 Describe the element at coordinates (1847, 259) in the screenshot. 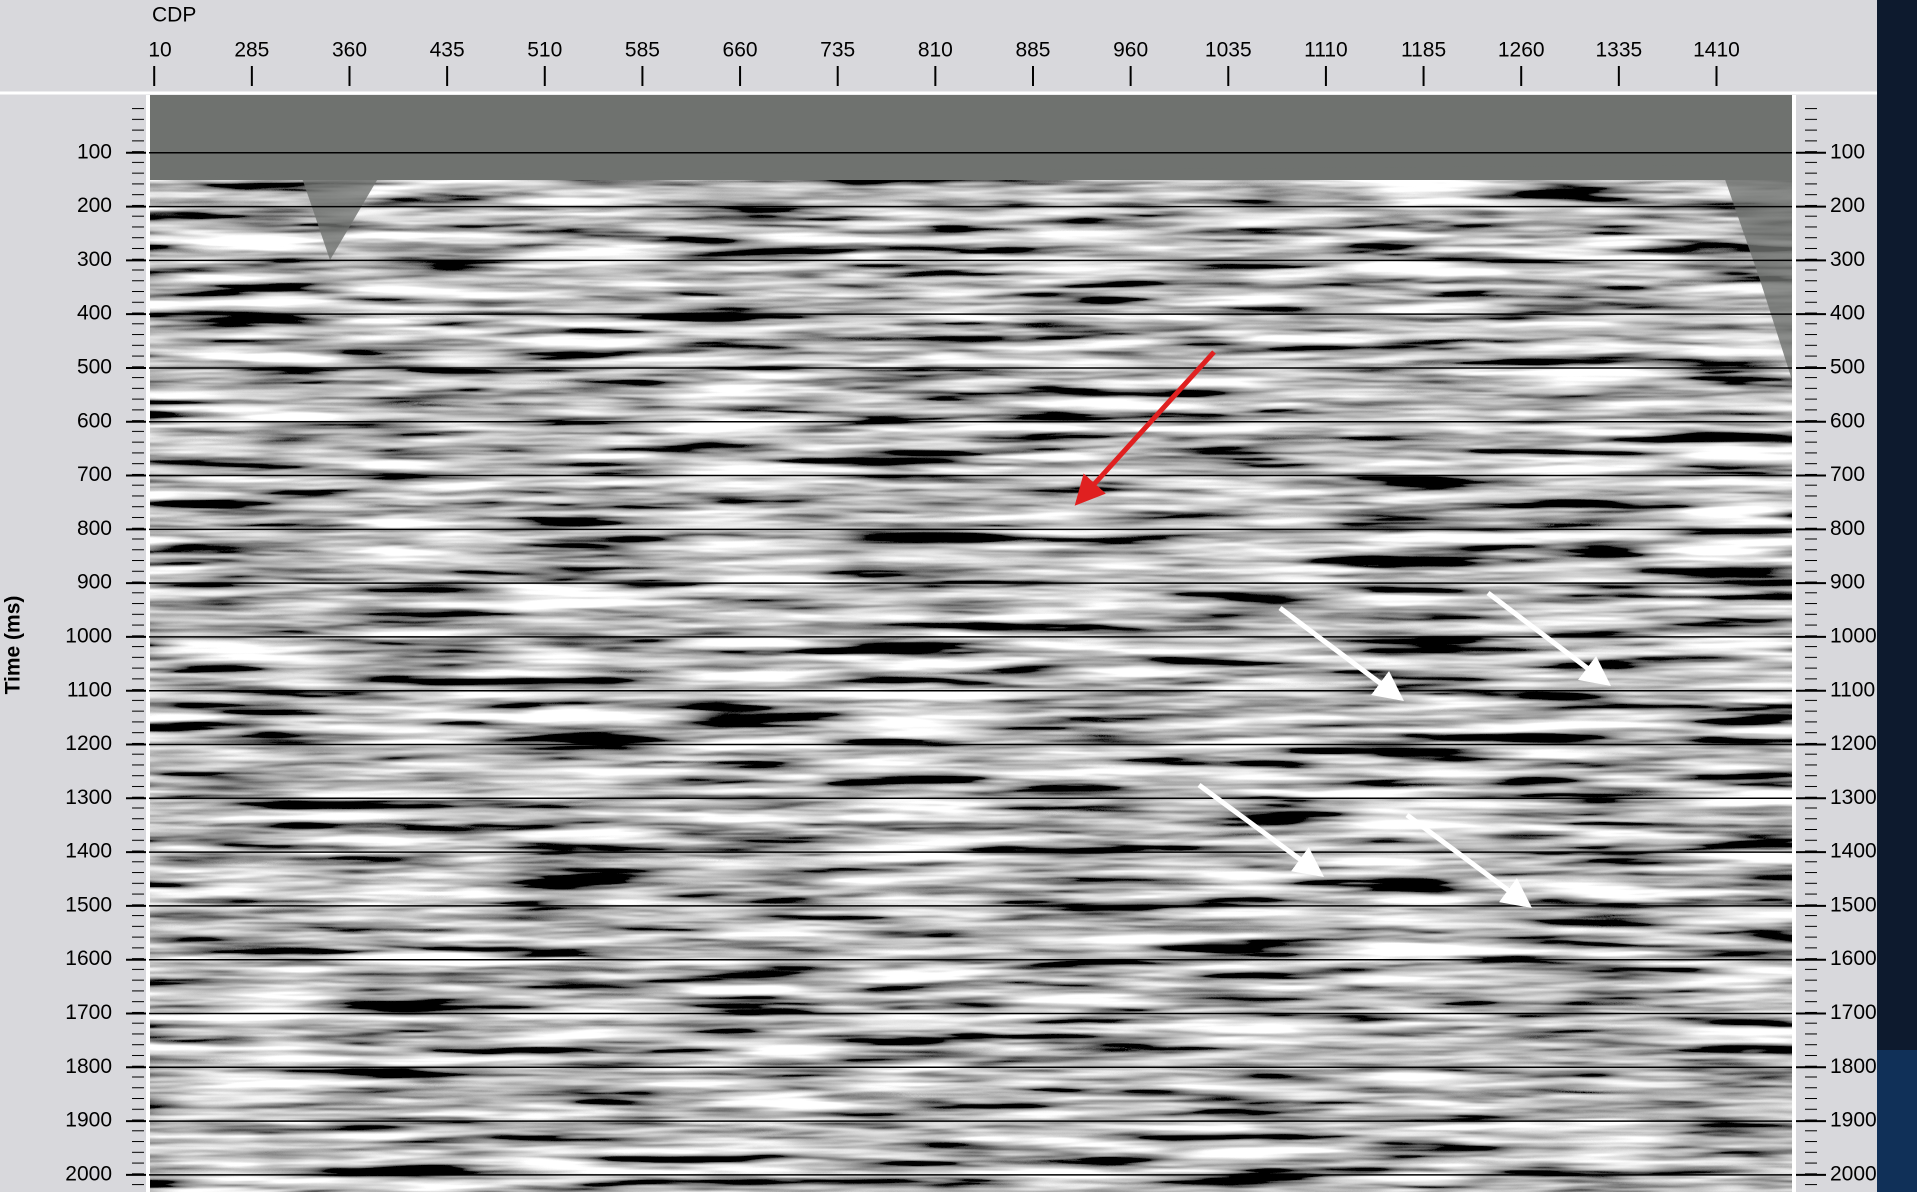

I see `y2-tick-label: 300` at that location.